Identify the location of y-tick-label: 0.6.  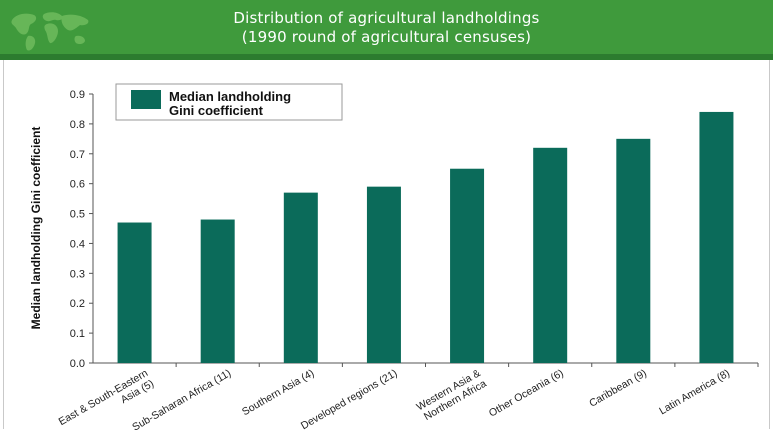
(77, 185).